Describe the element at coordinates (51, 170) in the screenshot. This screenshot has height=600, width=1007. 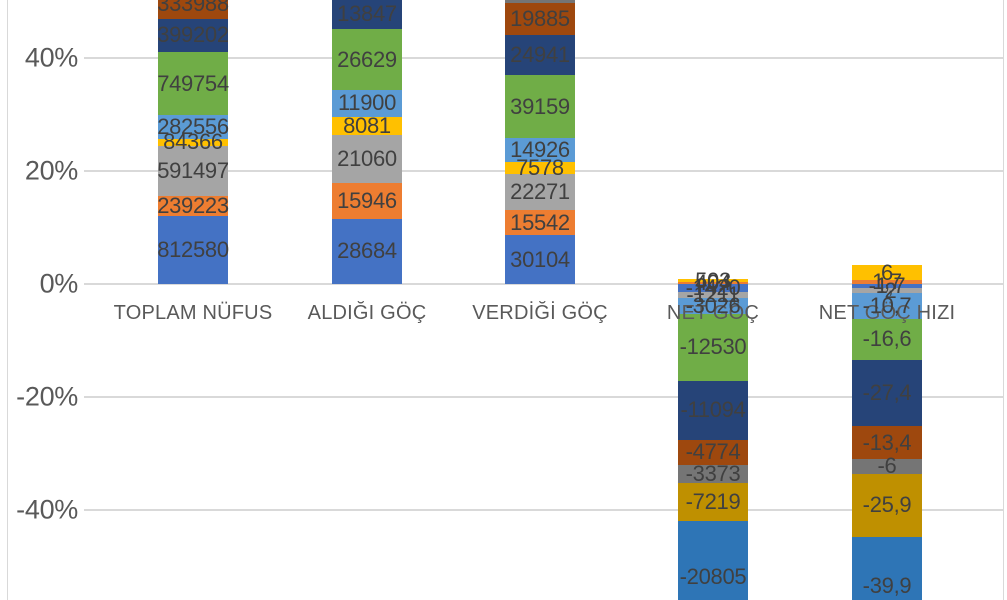
I see `y-tick-label: 20%` at that location.